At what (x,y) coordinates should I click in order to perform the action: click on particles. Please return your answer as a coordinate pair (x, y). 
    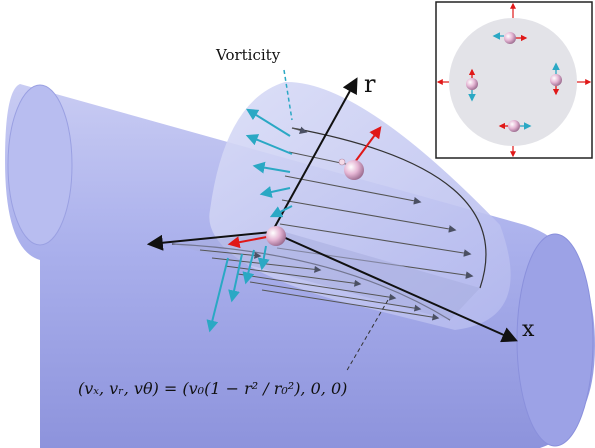
    Looking at the image, I should click on (315, 202).